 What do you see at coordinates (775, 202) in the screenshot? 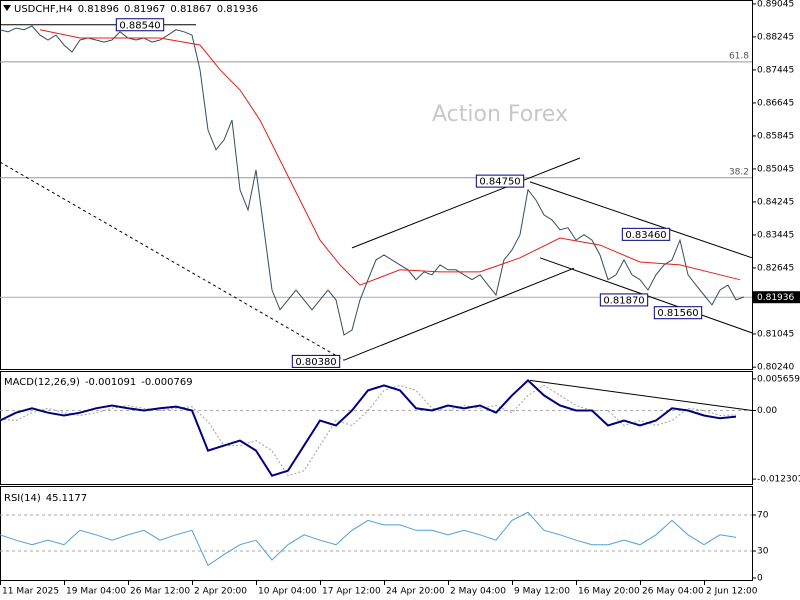
I see `y-tick-label: 0.84245` at bounding box center [775, 202].